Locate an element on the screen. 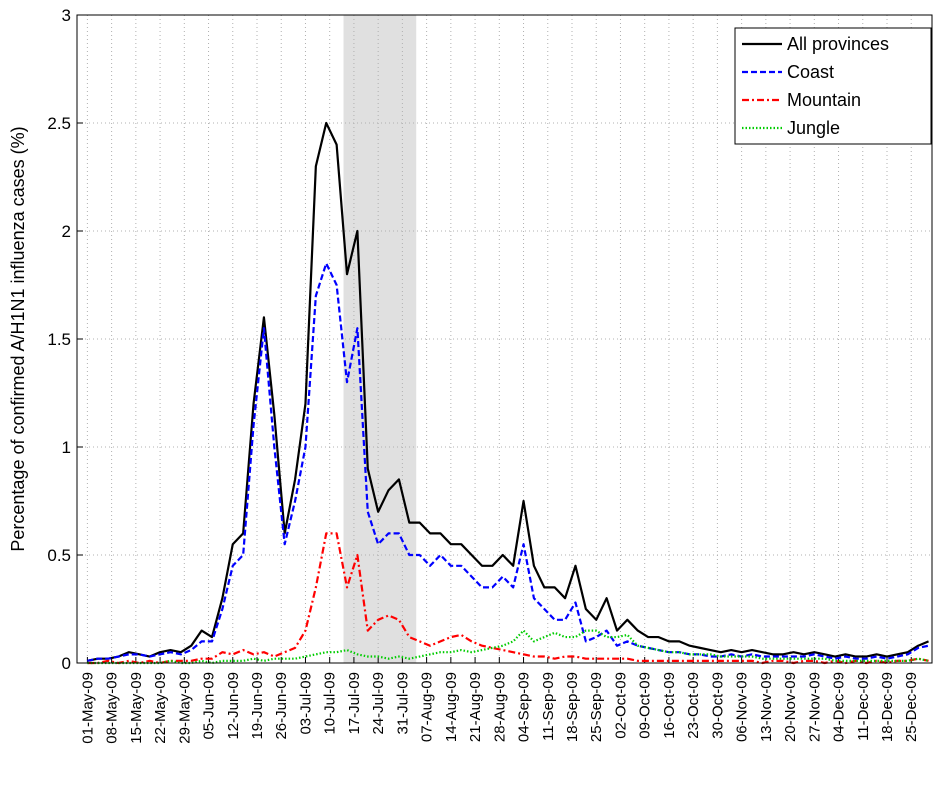 This screenshot has width=934, height=791. x-tick-label: 03-Jul-09 is located at coordinates (305, 703).